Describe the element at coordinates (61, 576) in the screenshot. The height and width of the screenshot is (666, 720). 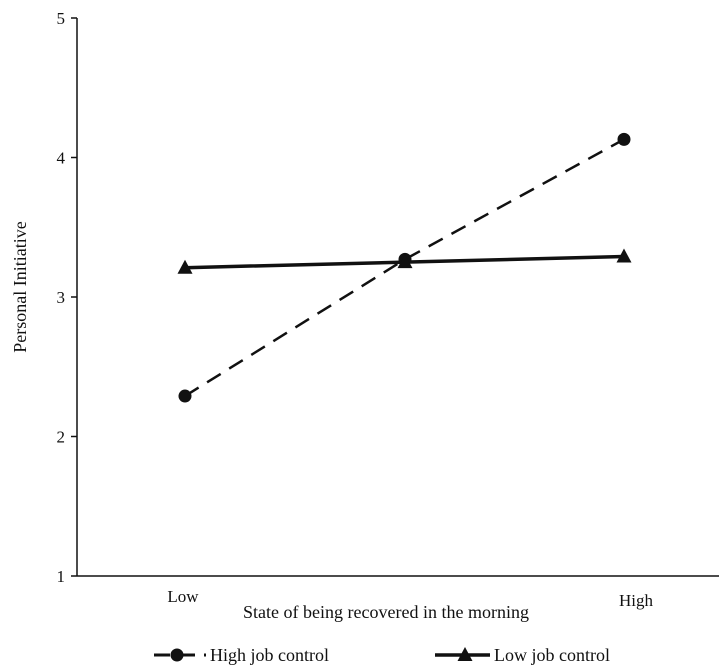
I see `y-tick-label: 1` at that location.